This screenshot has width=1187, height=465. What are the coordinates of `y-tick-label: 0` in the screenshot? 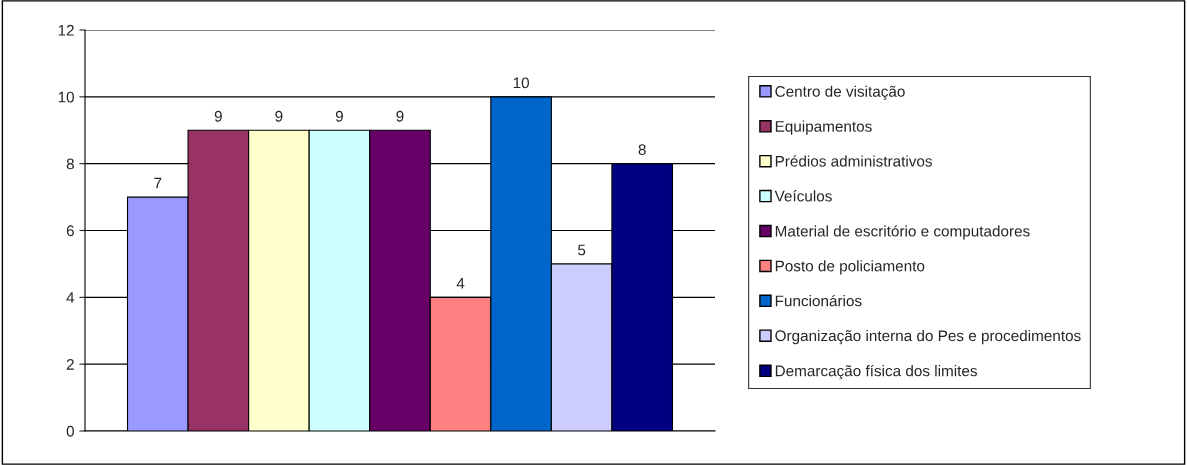 It's located at (70, 431).